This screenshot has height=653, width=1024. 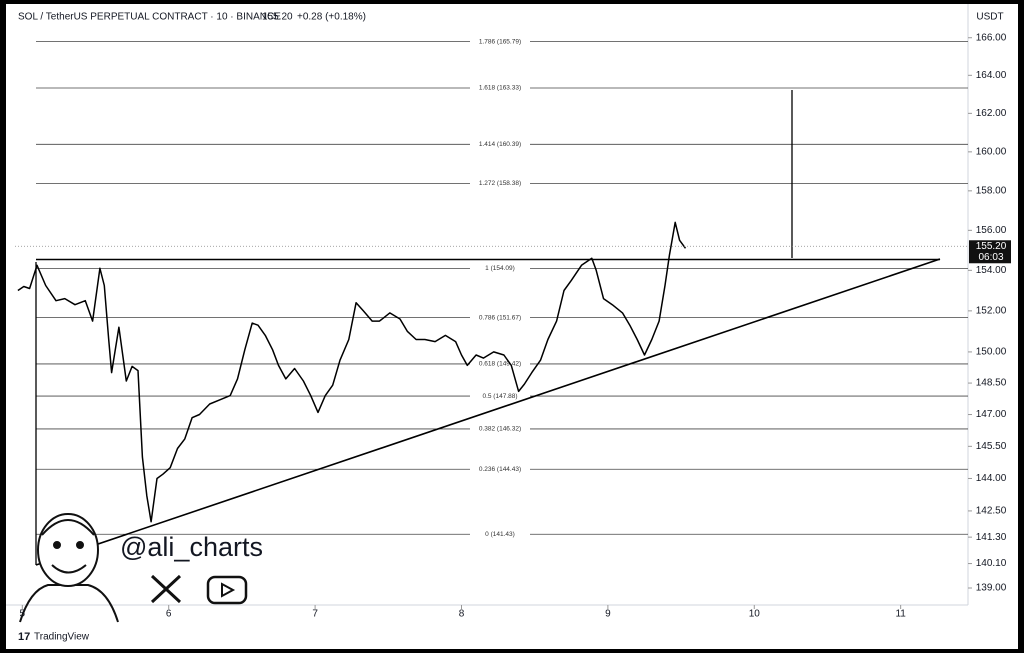 What do you see at coordinates (991, 37) in the screenshot?
I see `y-tick-label: 166.00` at bounding box center [991, 37].